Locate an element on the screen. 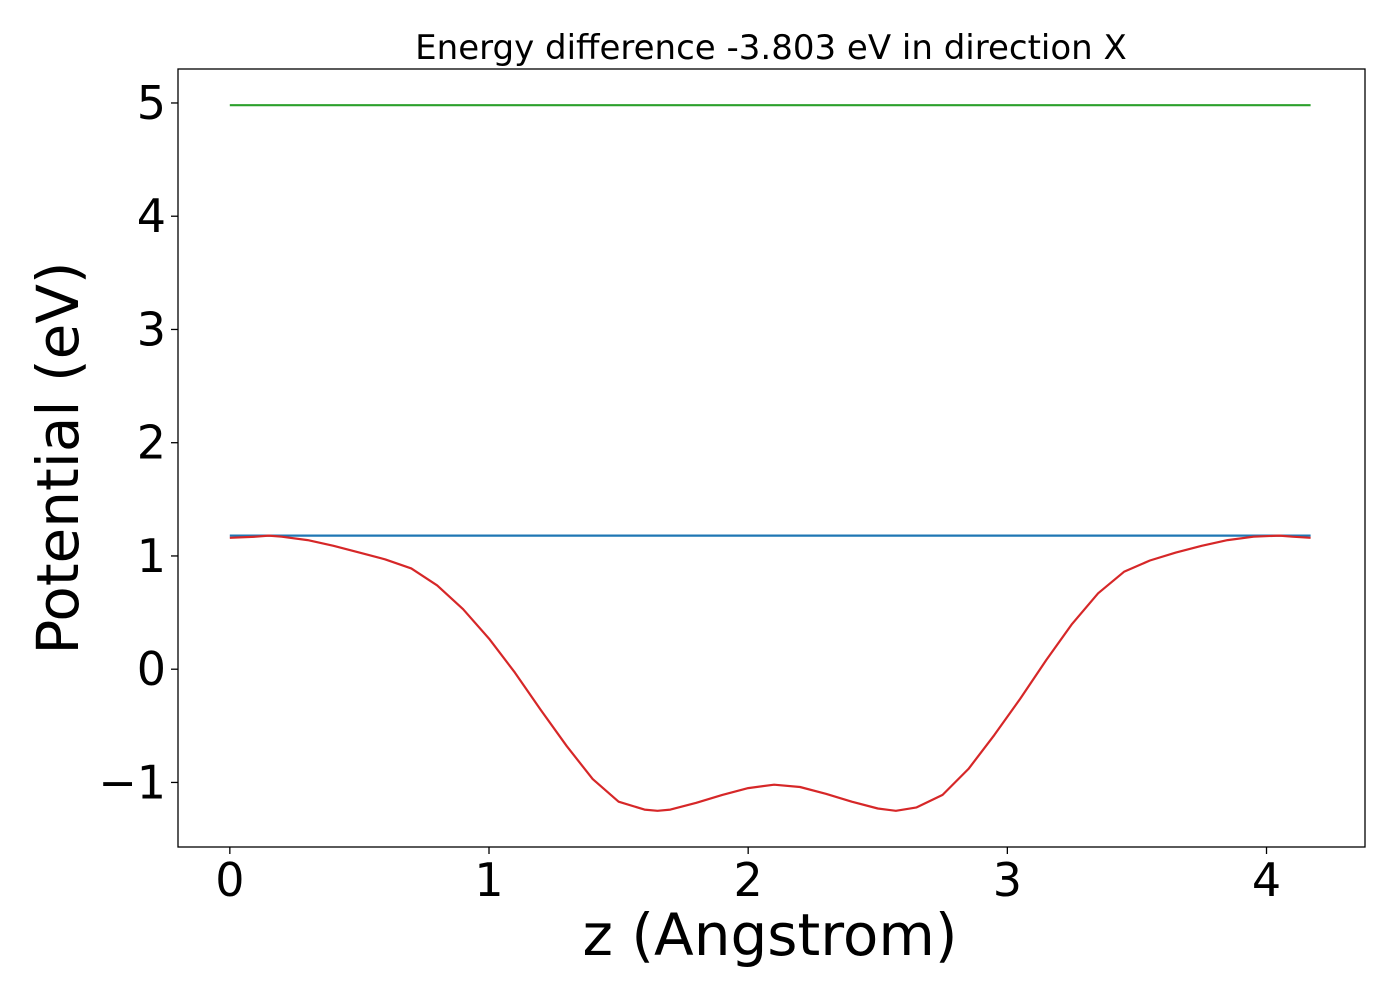 The image size is (1400, 1000). y-tick-label: 0 is located at coordinates (151, 669).